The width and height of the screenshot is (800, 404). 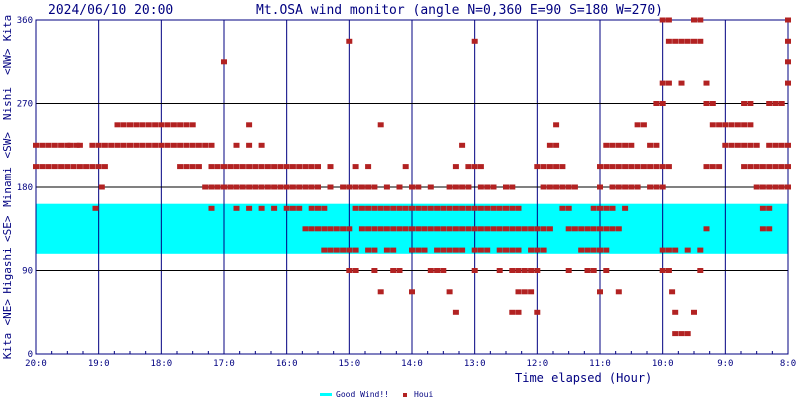 What do you see at coordinates (25, 21) in the screenshot?
I see `y-tick-label: 360` at bounding box center [25, 21].